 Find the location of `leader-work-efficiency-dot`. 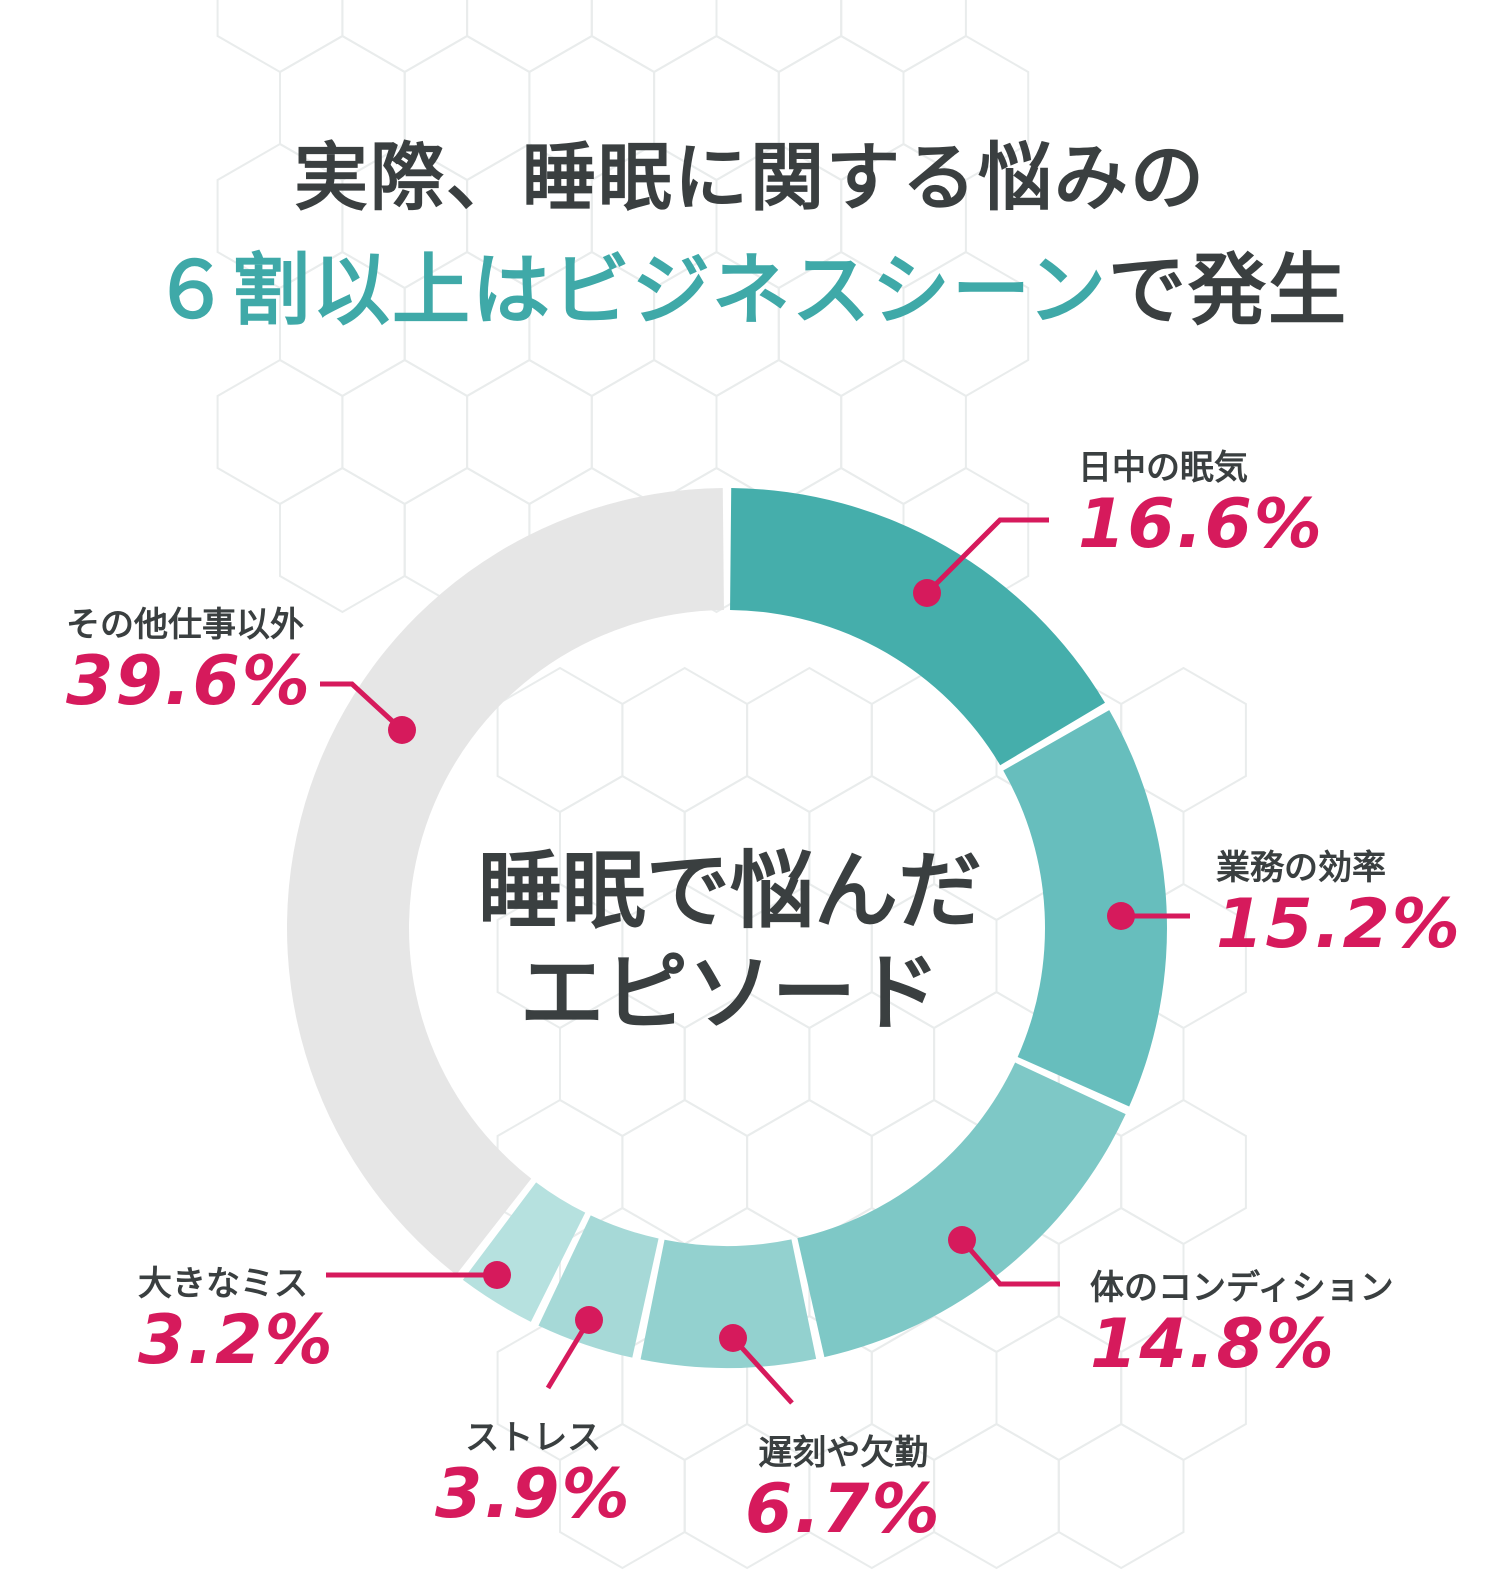

leader-work-efficiency-dot is located at coordinates (1121, 916).